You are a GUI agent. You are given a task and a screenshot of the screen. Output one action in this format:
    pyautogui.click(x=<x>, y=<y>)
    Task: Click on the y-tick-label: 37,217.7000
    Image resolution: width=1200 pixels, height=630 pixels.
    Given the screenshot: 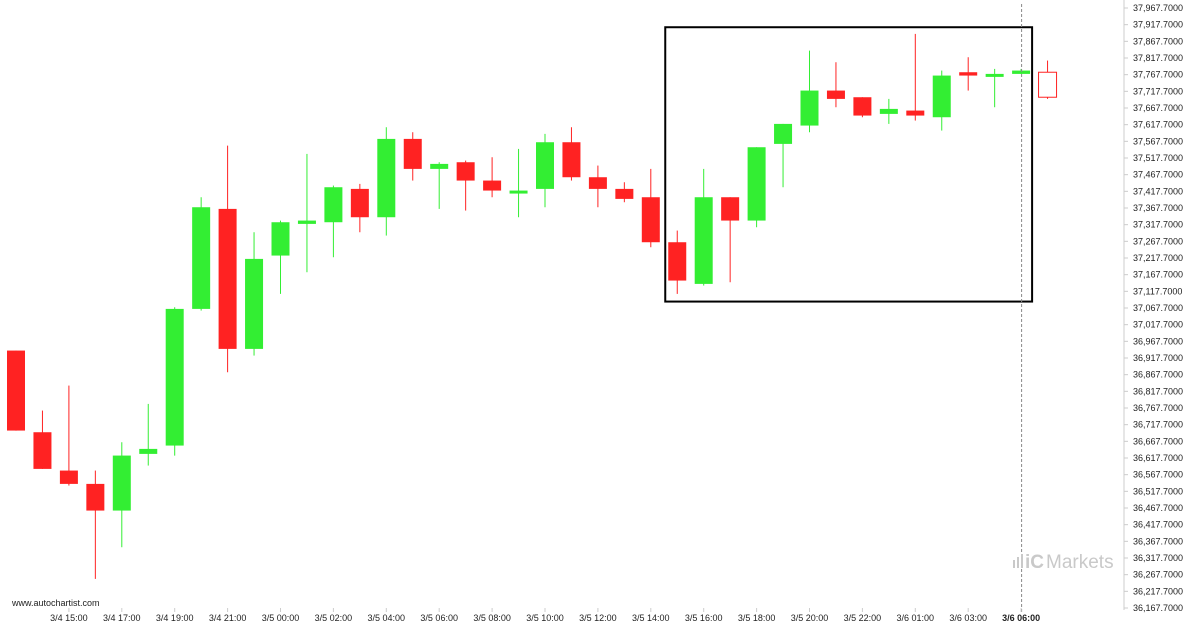 What is the action you would take?
    pyautogui.click(x=1158, y=258)
    